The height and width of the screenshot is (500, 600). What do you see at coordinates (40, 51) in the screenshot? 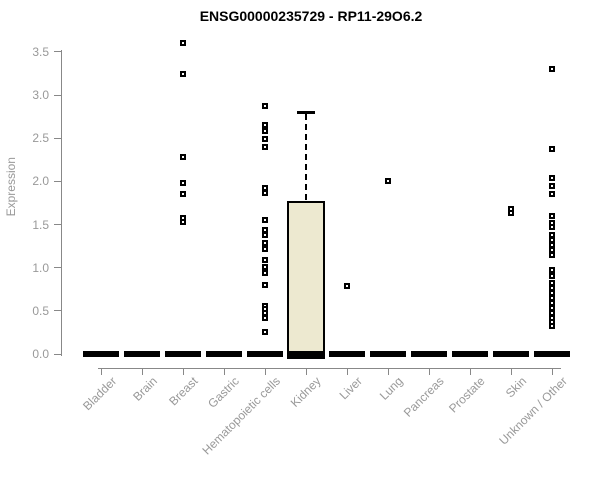
I see `y-tick-label: 3.5` at bounding box center [40, 51].